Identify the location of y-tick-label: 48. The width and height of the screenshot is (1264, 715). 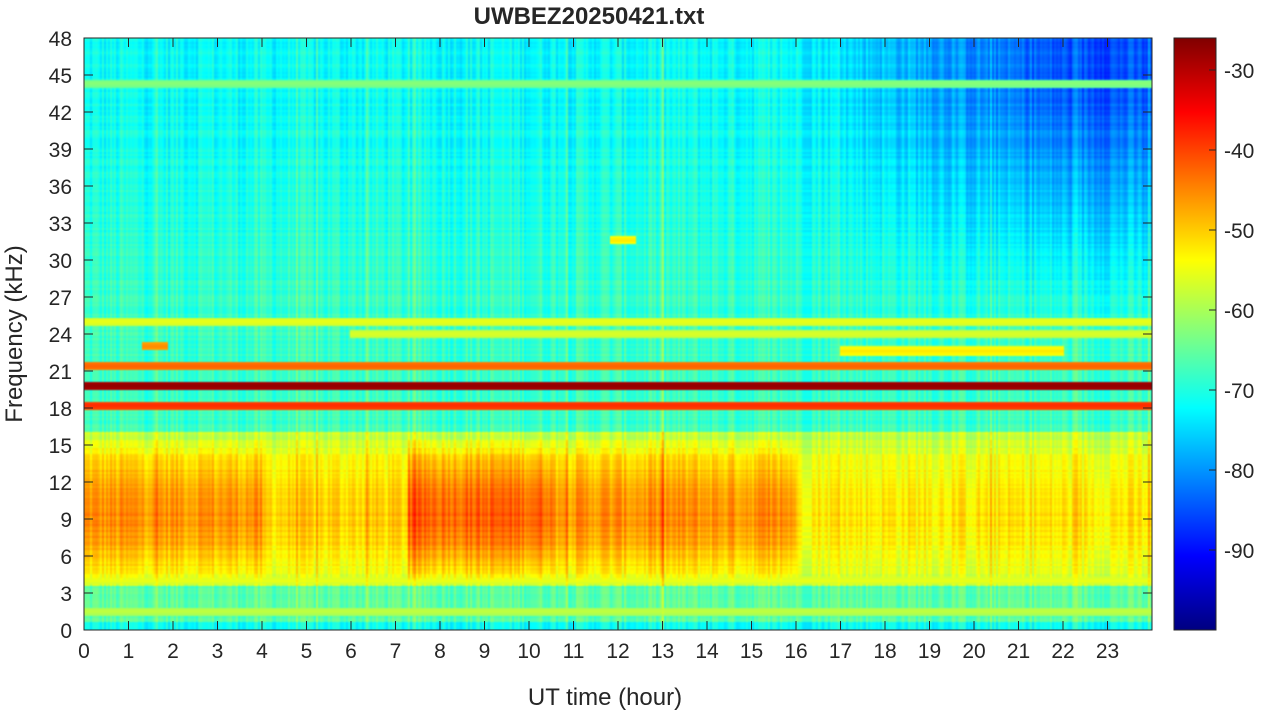
(60, 39).